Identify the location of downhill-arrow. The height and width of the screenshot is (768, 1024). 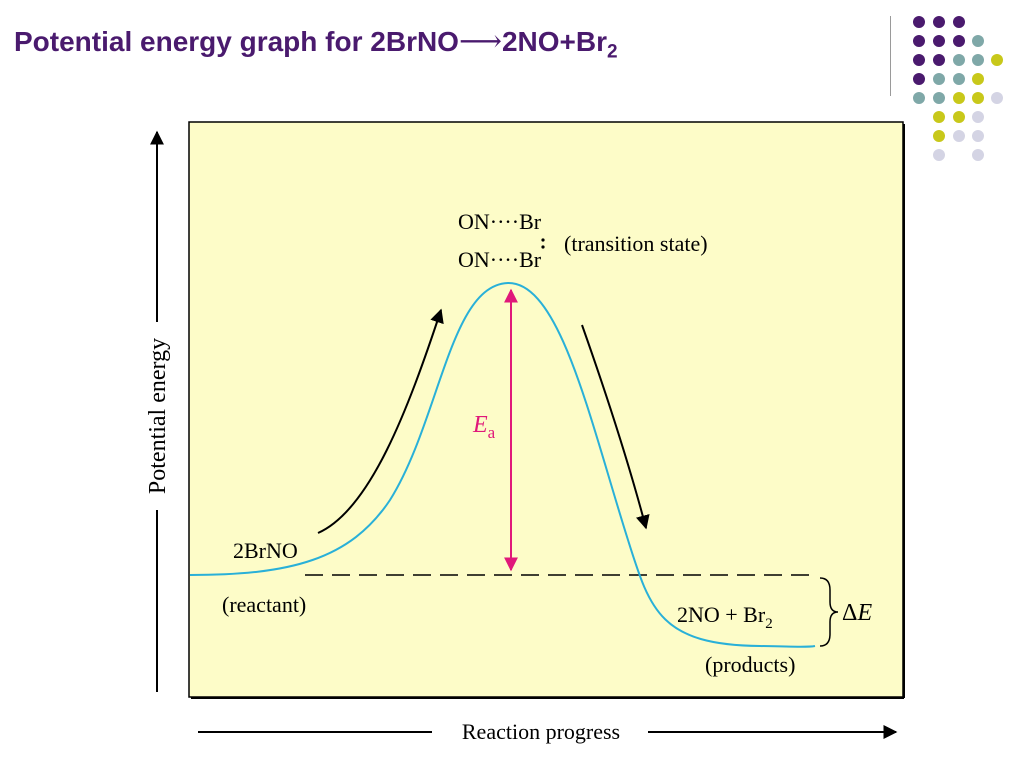
(615, 427).